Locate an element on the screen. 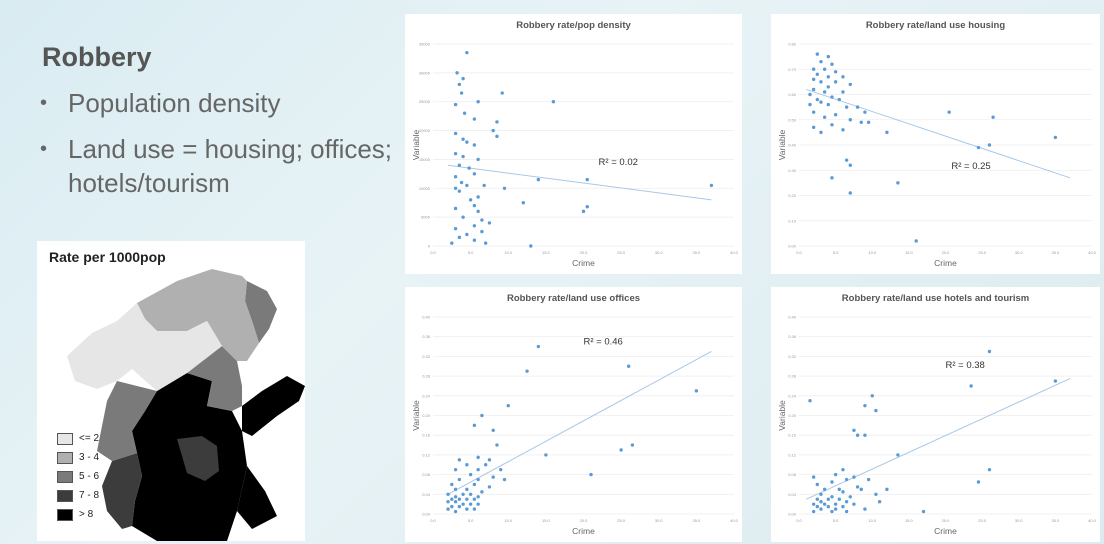 Image resolution: width=1104 pixels, height=544 pixels. legend-label: 3 - 4 is located at coordinates (89, 457).